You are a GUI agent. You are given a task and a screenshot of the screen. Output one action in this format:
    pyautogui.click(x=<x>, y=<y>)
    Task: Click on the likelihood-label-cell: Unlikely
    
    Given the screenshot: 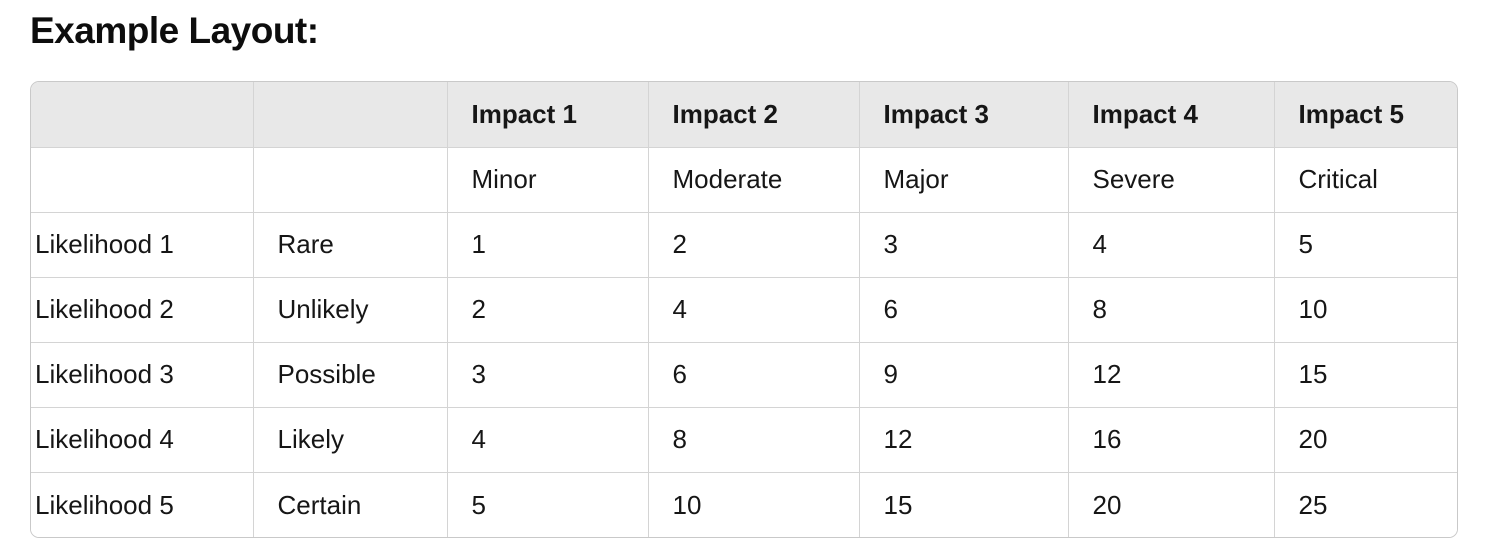 What is the action you would take?
    pyautogui.click(x=349, y=309)
    